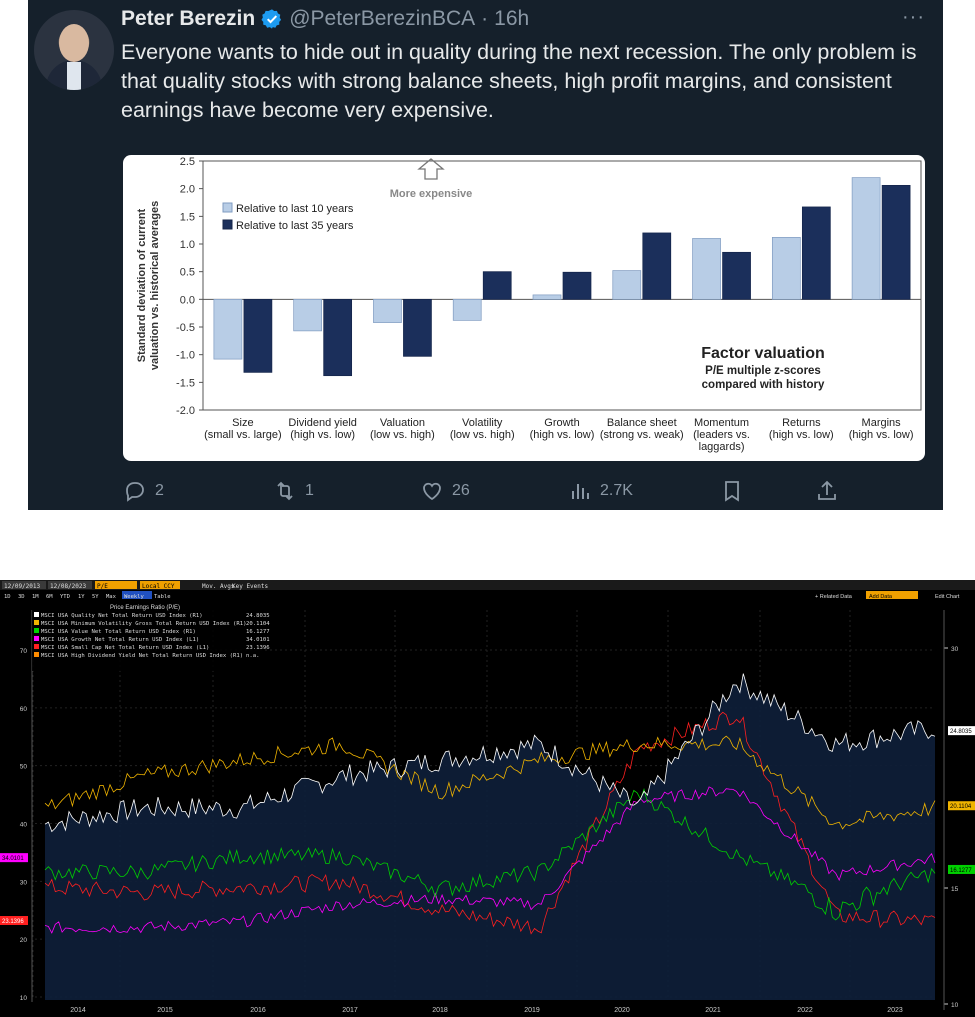 This screenshot has width=975, height=1017. I want to click on bbg-period: Weekly, so click(134, 597).